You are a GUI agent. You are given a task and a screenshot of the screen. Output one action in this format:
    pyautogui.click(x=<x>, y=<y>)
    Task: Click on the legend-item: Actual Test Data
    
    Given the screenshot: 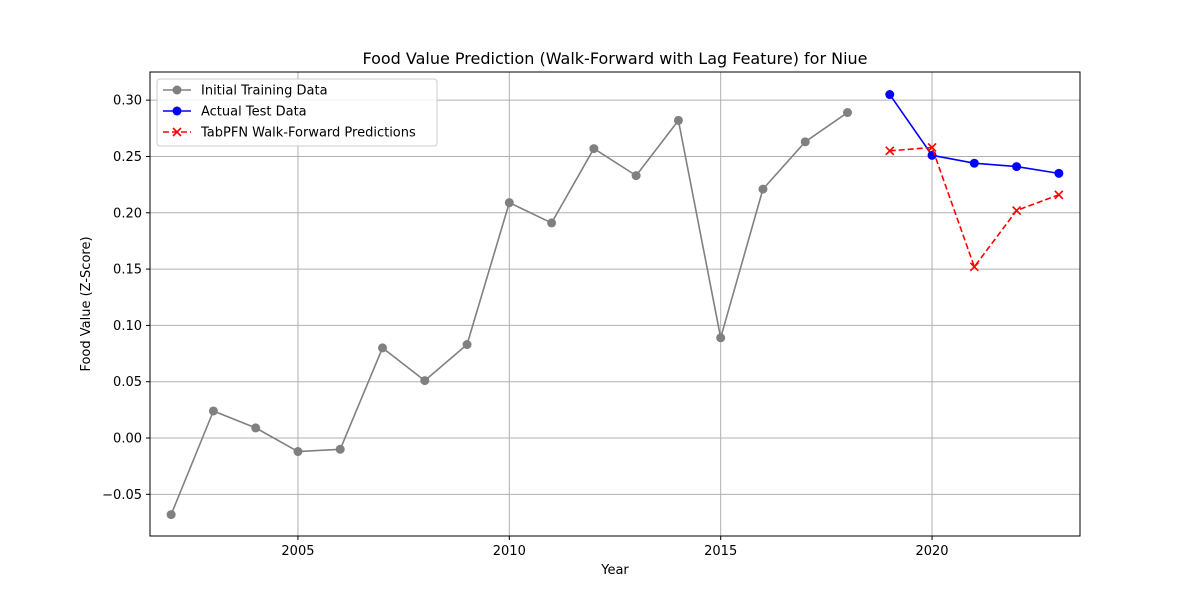 What is the action you would take?
    pyautogui.click(x=235, y=112)
    